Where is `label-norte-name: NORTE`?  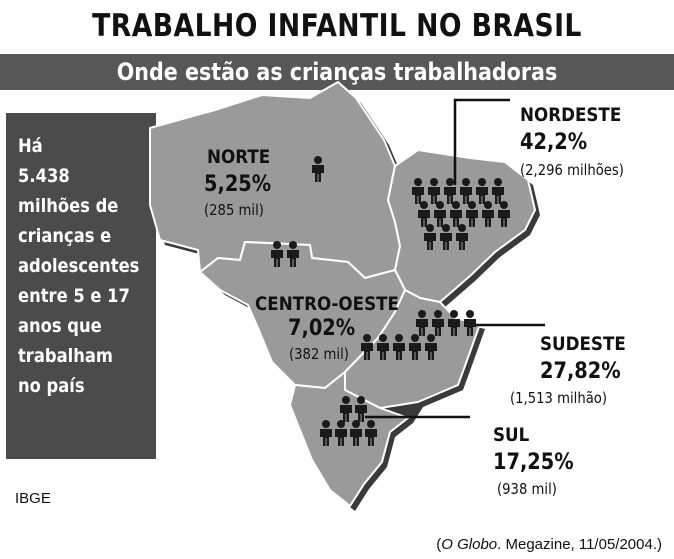 label-norte-name: NORTE is located at coordinates (239, 157).